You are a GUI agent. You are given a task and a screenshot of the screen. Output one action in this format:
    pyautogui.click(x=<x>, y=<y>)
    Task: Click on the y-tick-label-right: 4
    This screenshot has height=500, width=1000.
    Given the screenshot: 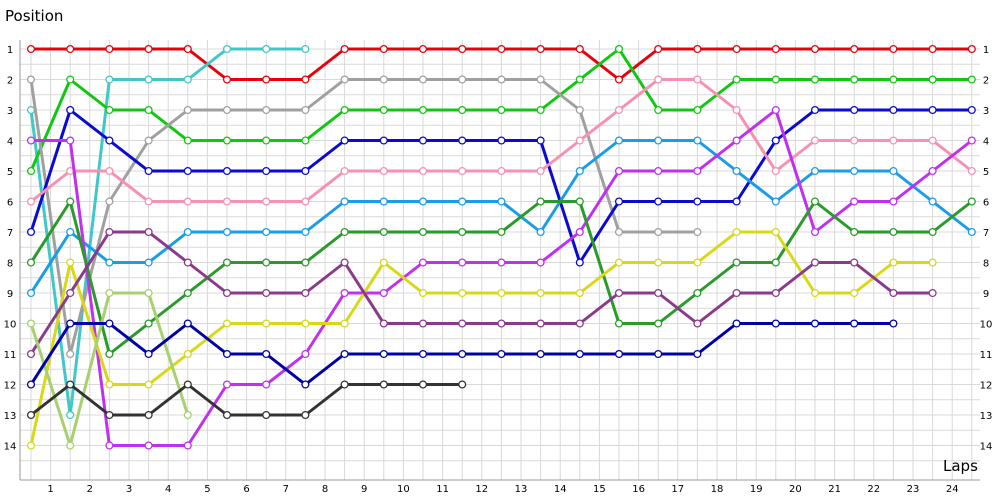 What is the action you would take?
    pyautogui.click(x=986, y=142)
    